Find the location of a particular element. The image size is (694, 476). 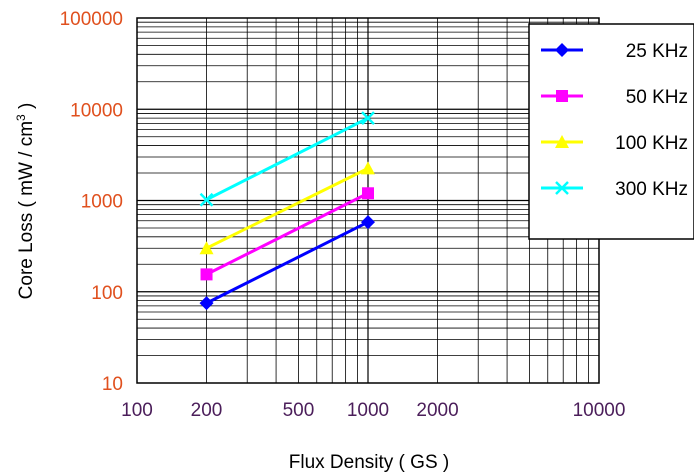

series-50-khz is located at coordinates (287, 234).